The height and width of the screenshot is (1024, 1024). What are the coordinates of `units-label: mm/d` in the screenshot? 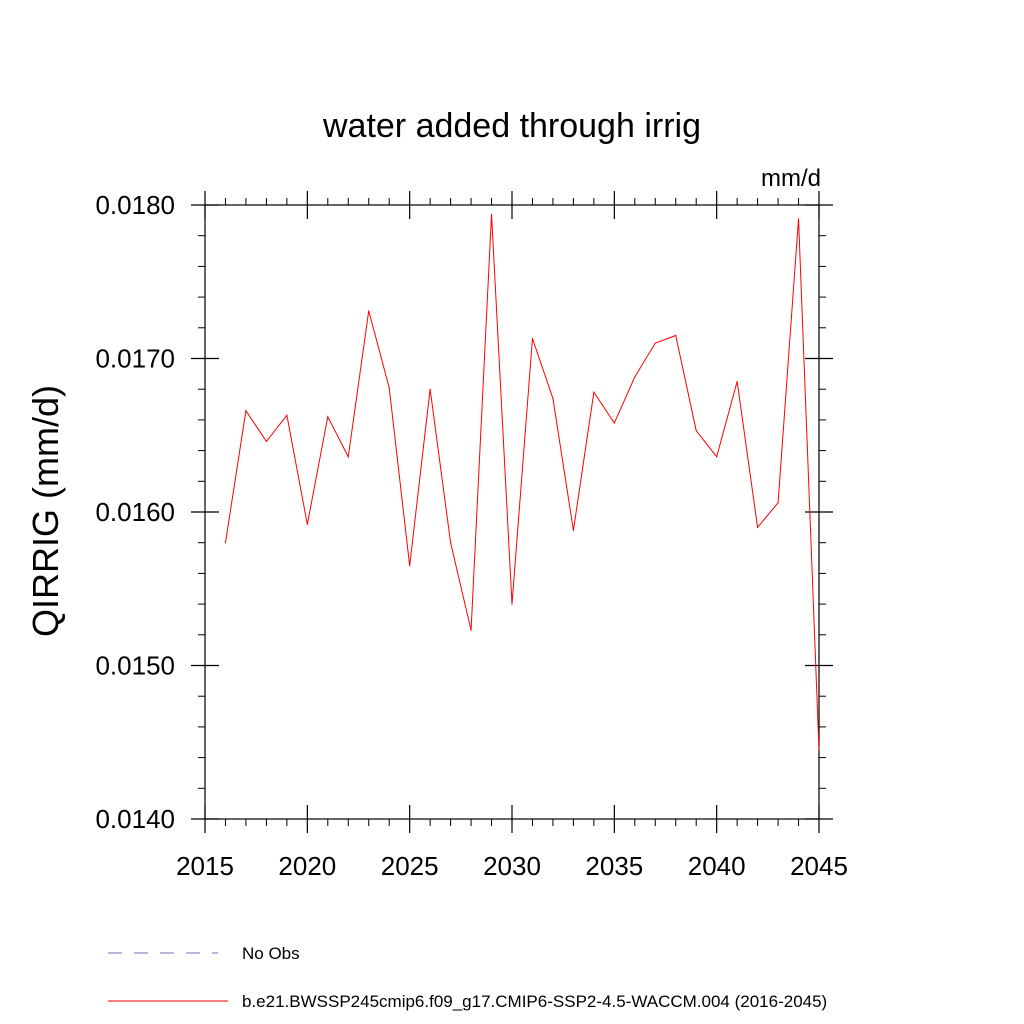 It's located at (791, 178).